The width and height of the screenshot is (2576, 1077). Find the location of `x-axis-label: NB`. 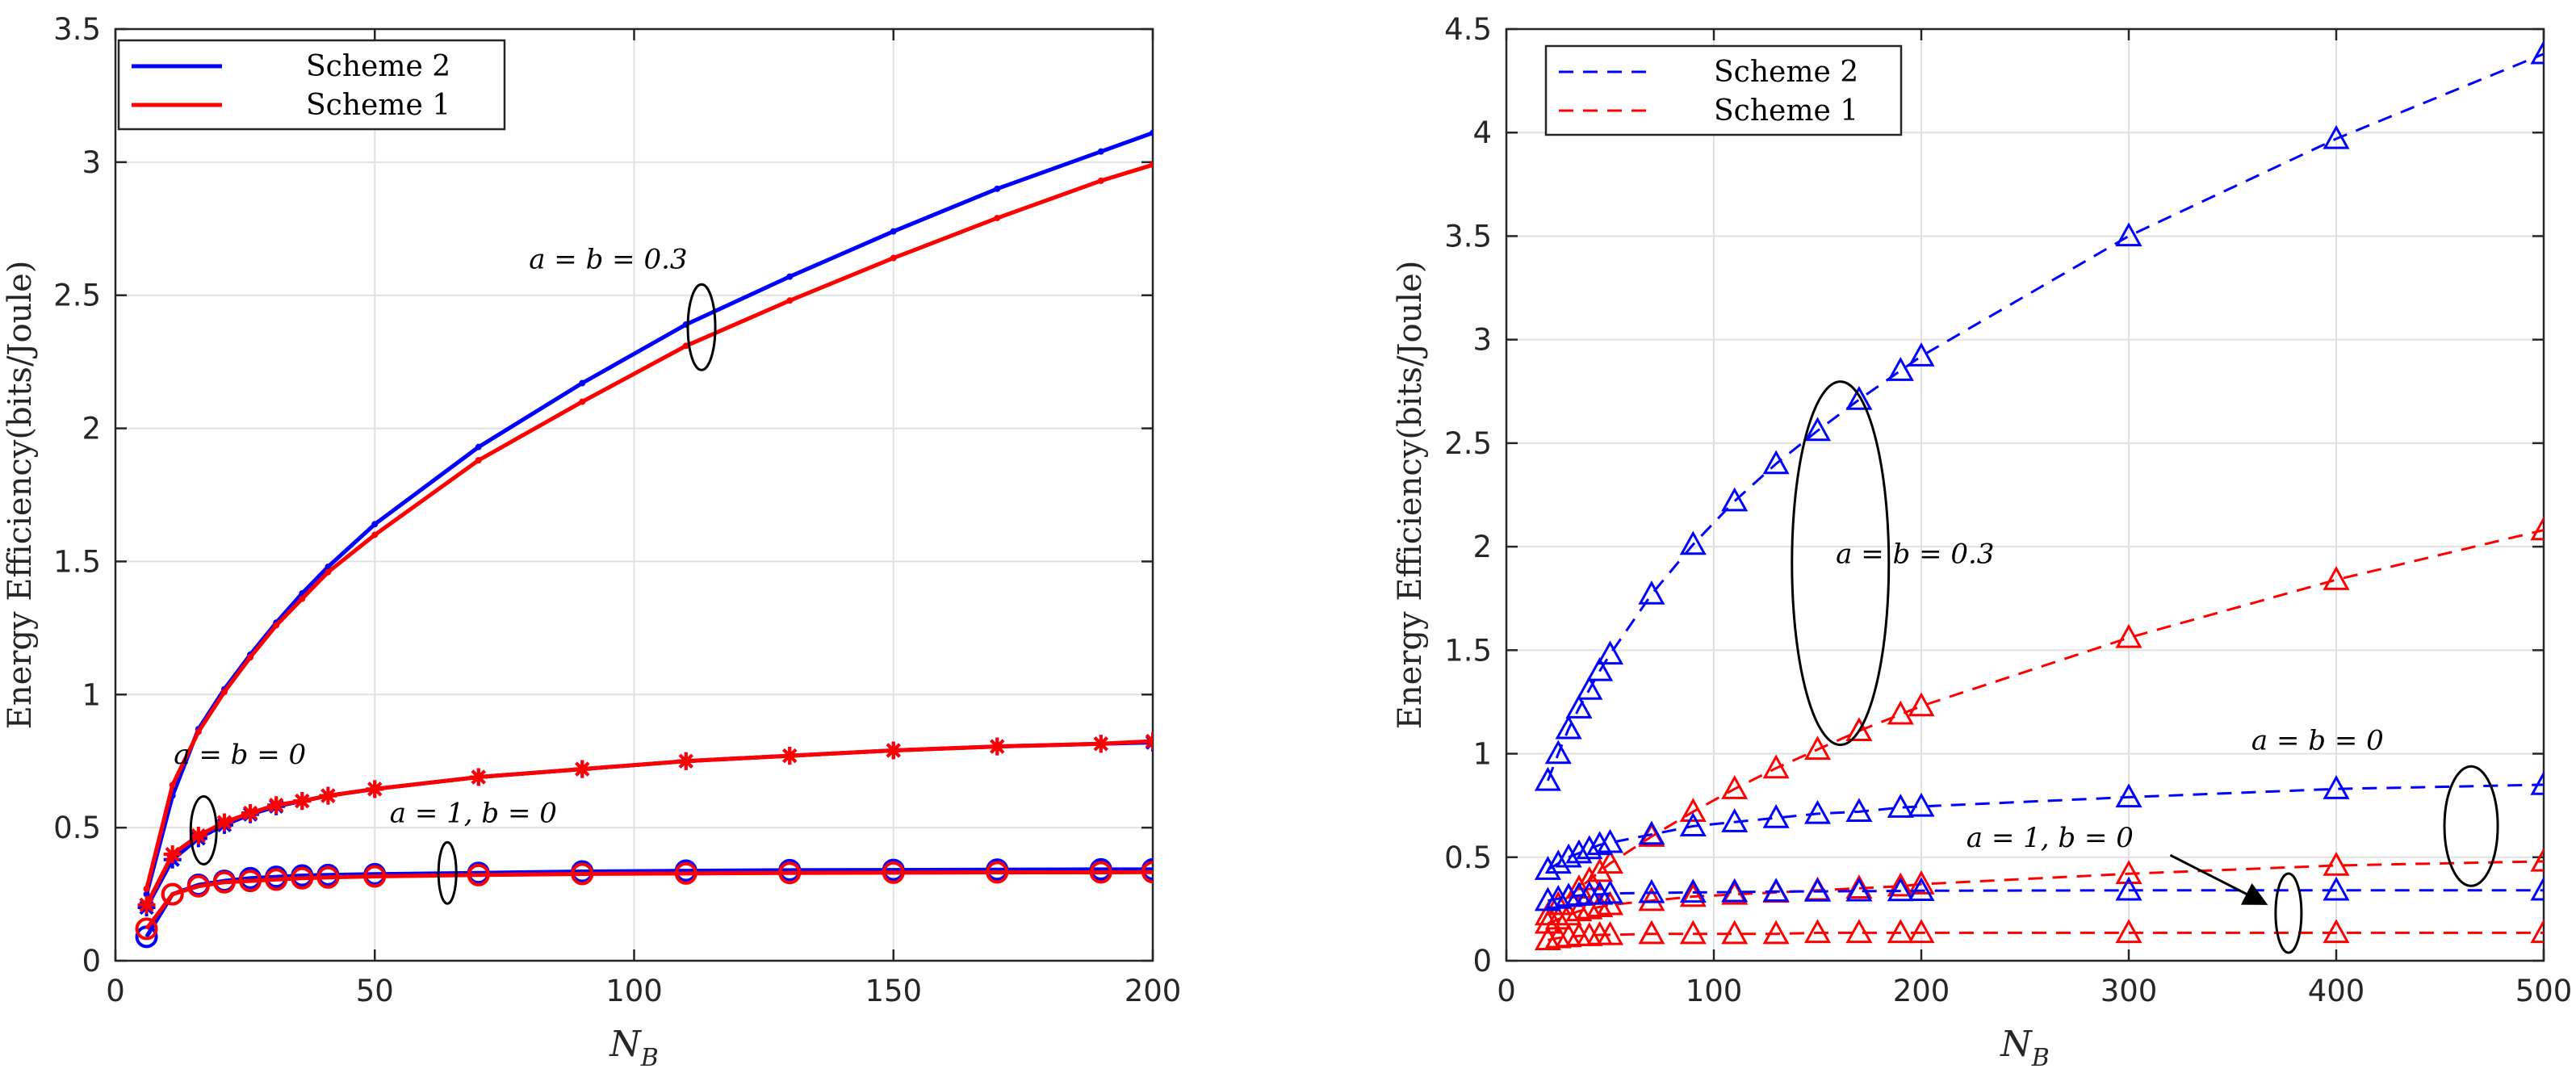

x-axis-label: NB is located at coordinates (2025, 1048).